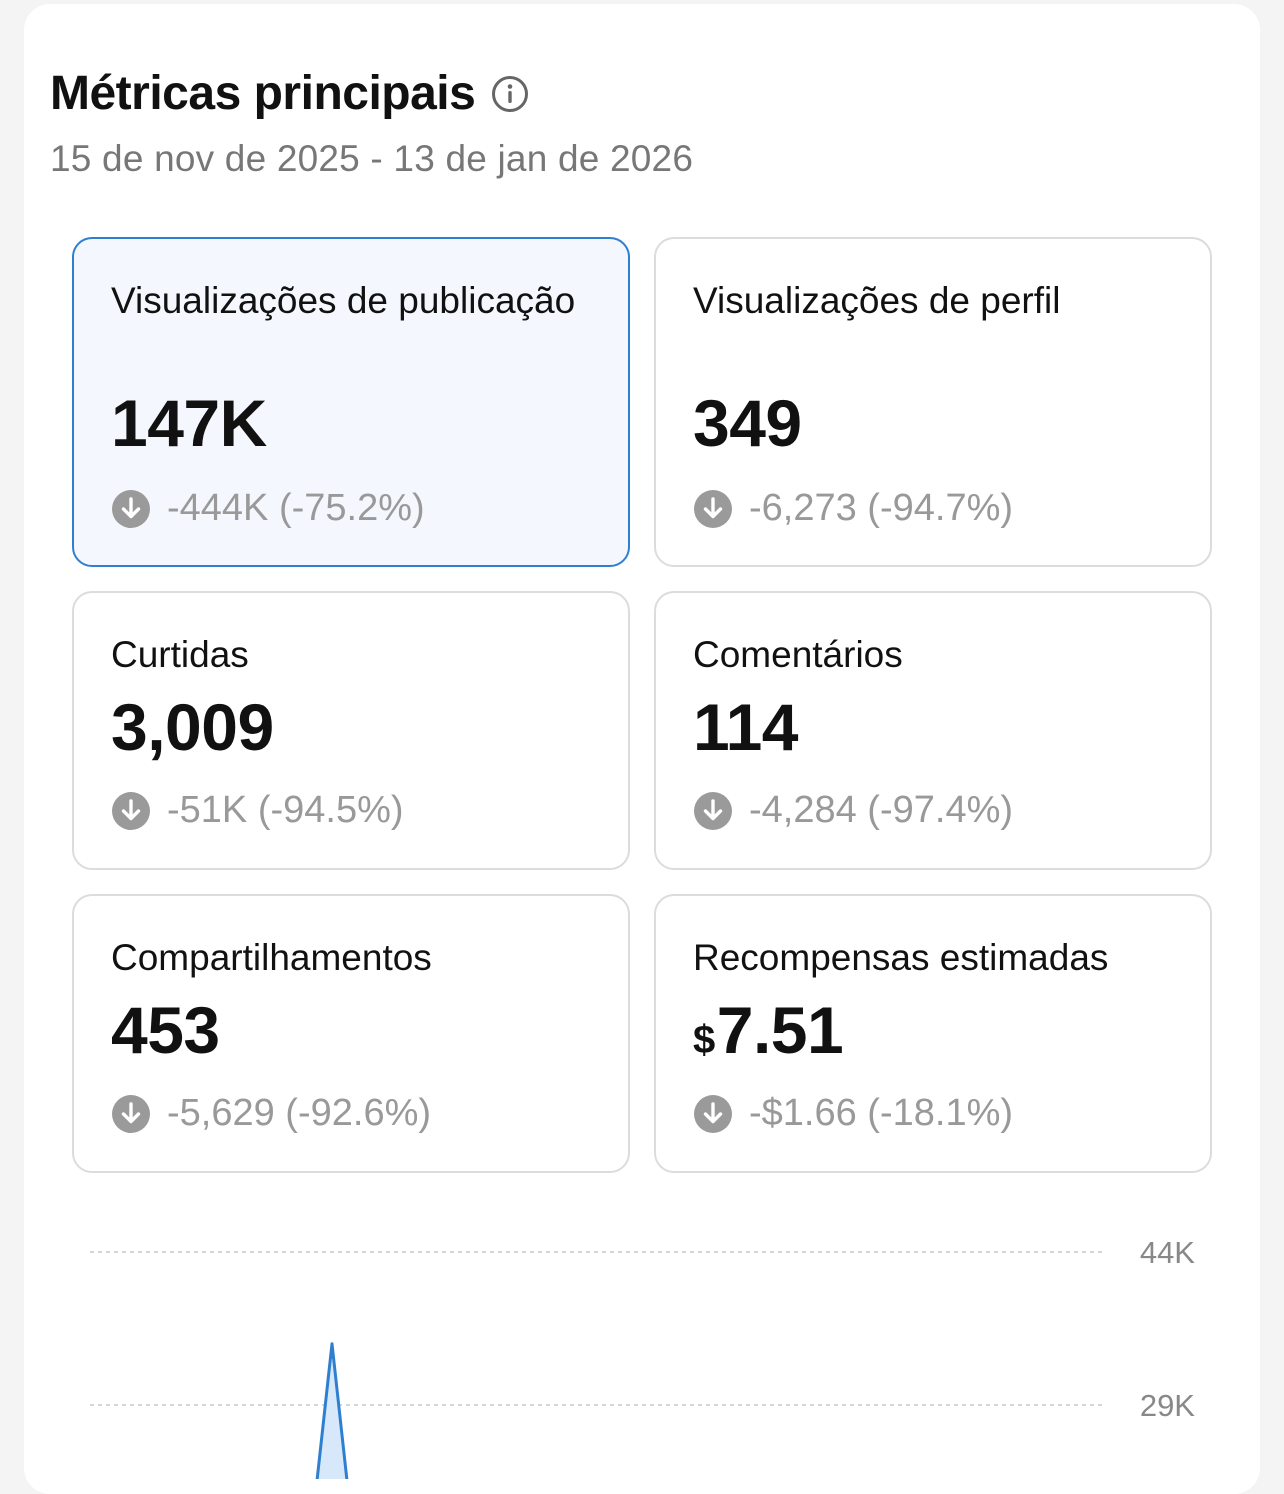 The height and width of the screenshot is (1494, 1284). Describe the element at coordinates (299, 1113) in the screenshot. I see `metric-change-text: -5,629 (-92.6%)` at that location.